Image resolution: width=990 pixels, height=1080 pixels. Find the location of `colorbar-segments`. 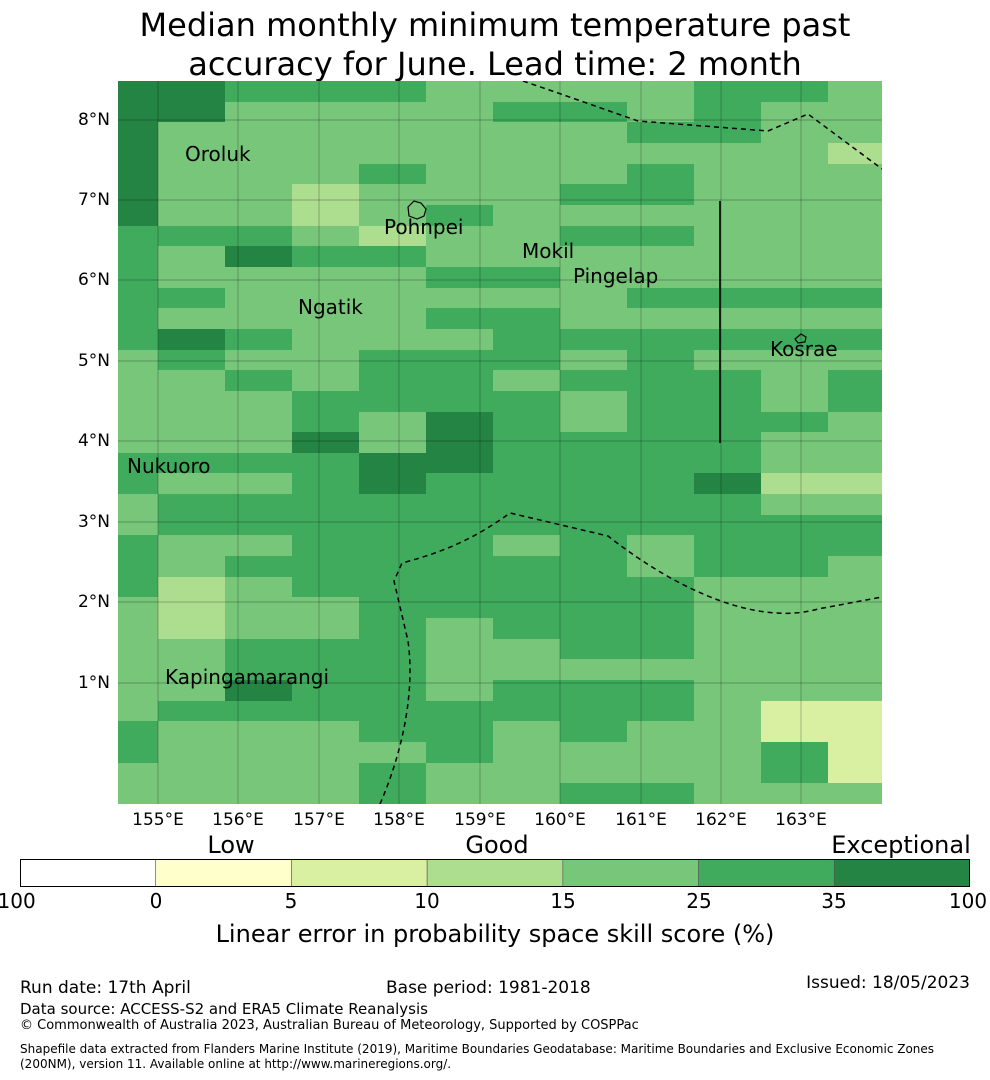

colorbar-segments is located at coordinates (495, 873).